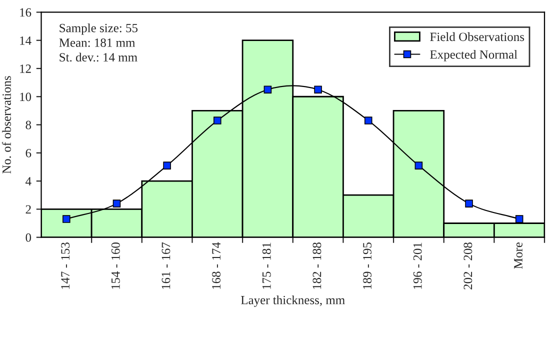 This screenshot has width=550, height=349. I want to click on annotation: Mean: 181 mm, so click(97, 42).